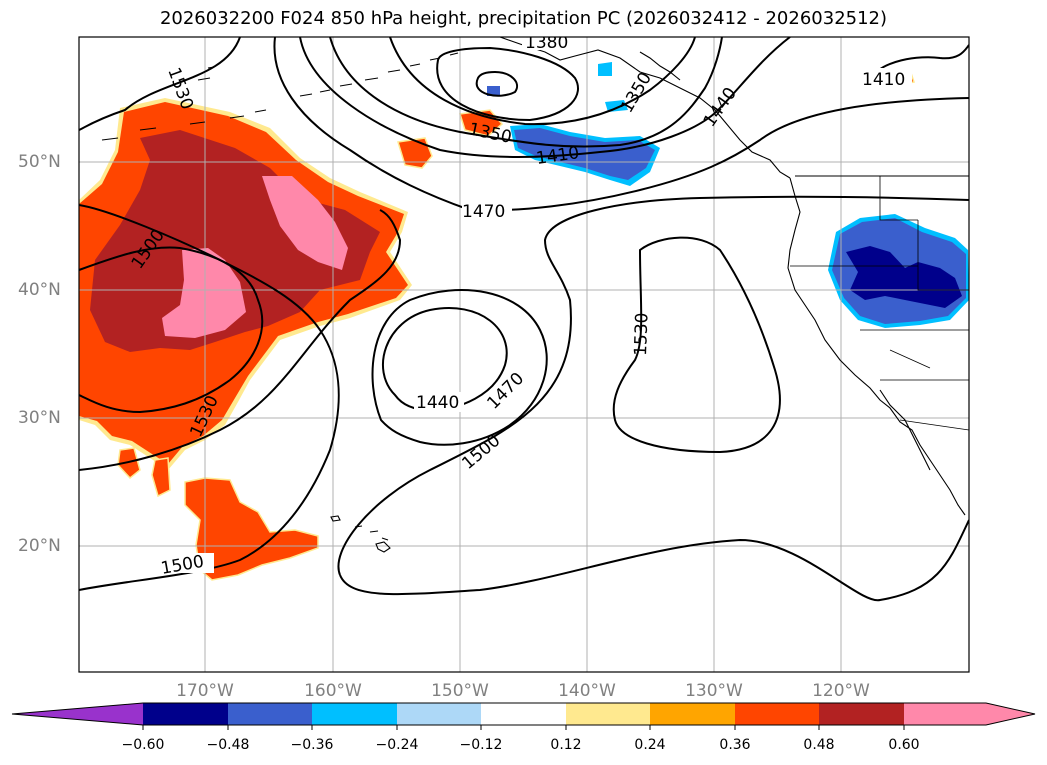 The height and width of the screenshot is (765, 1047). Describe the element at coordinates (333, 691) in the screenshot. I see `lon-label-160w: 160°W` at that location.